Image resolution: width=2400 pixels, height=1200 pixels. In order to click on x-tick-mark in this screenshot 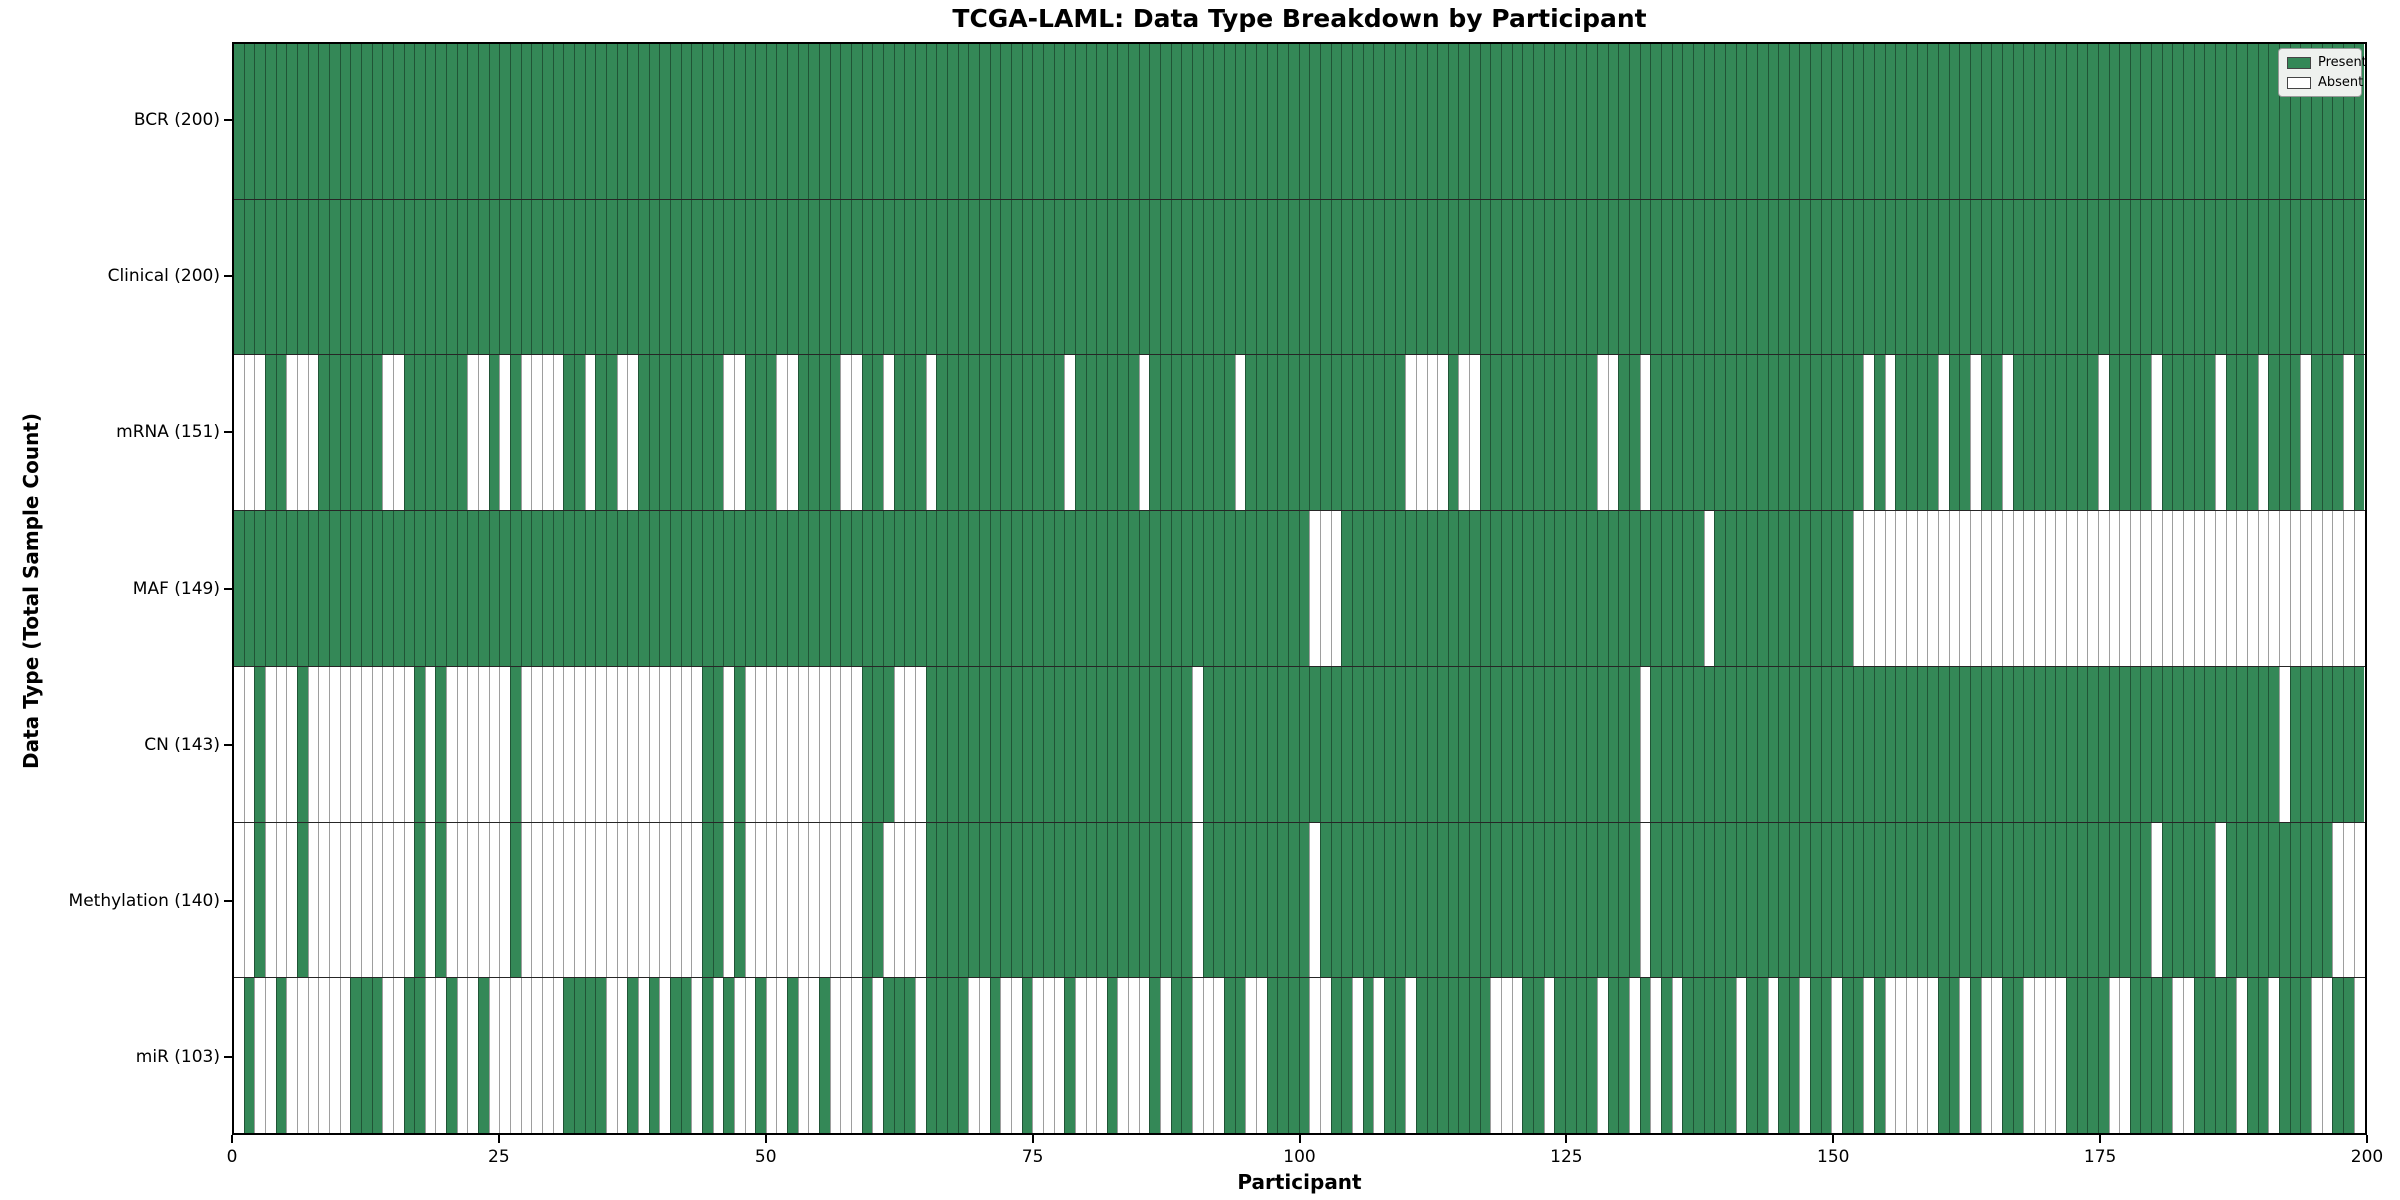, I will do `click(2367, 1139)`.